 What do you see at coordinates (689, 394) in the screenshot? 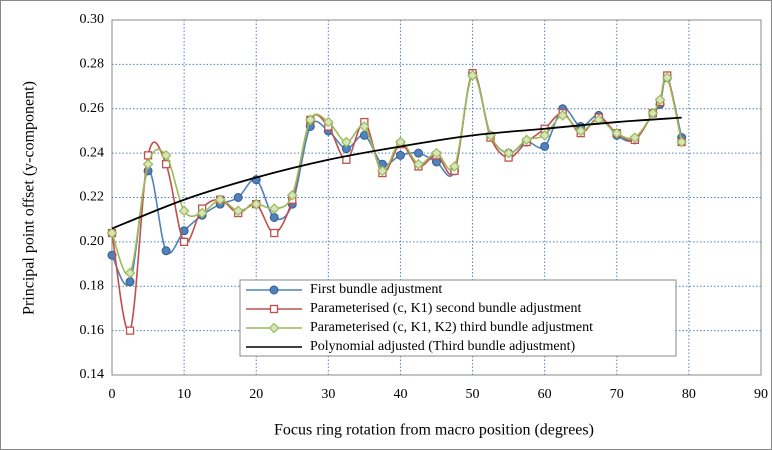
I see `x-tick-label: 80` at bounding box center [689, 394].